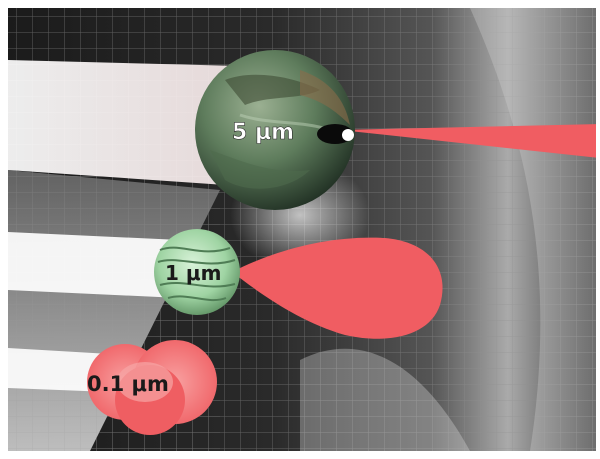  I want to click on beam-middle, so click(94, 265).